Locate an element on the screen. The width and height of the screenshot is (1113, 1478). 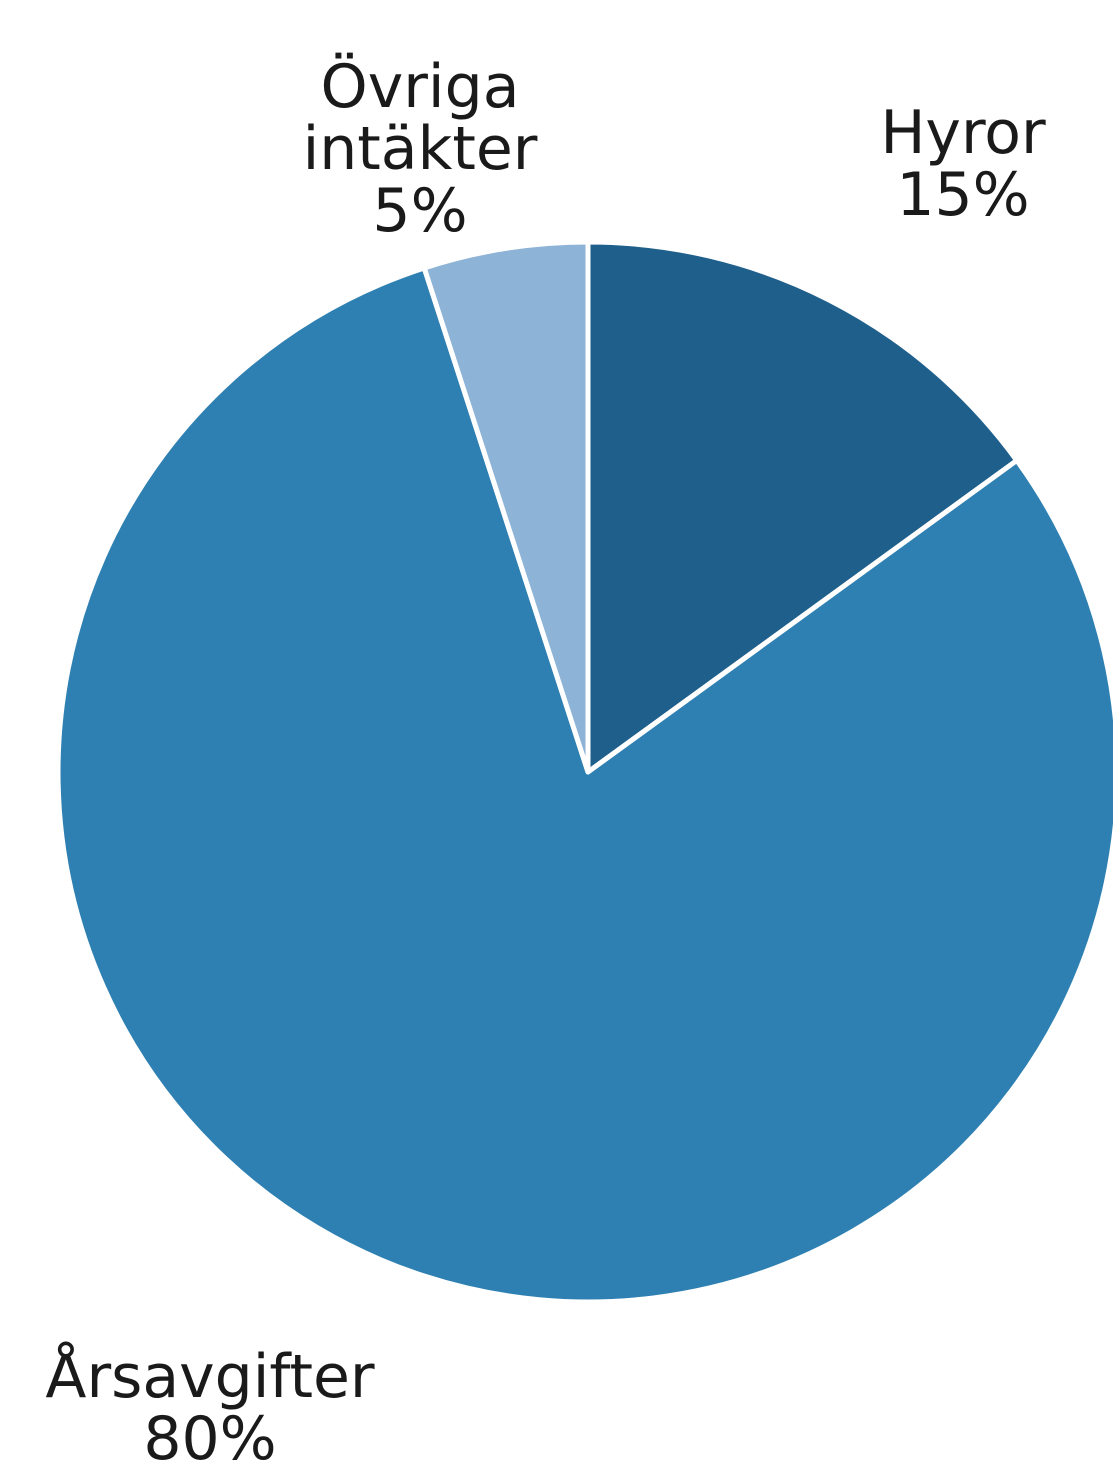
pie-slice-hyror is located at coordinates (802, 507).